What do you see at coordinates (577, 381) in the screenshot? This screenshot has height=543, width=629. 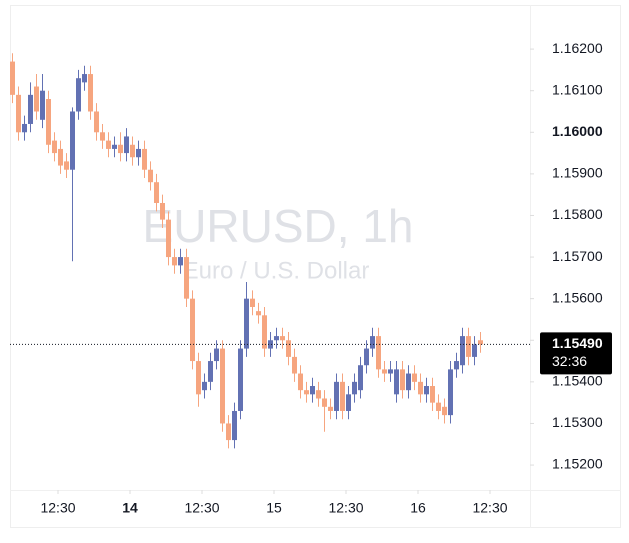 I see `y-tick-label: 1.15400` at bounding box center [577, 381].